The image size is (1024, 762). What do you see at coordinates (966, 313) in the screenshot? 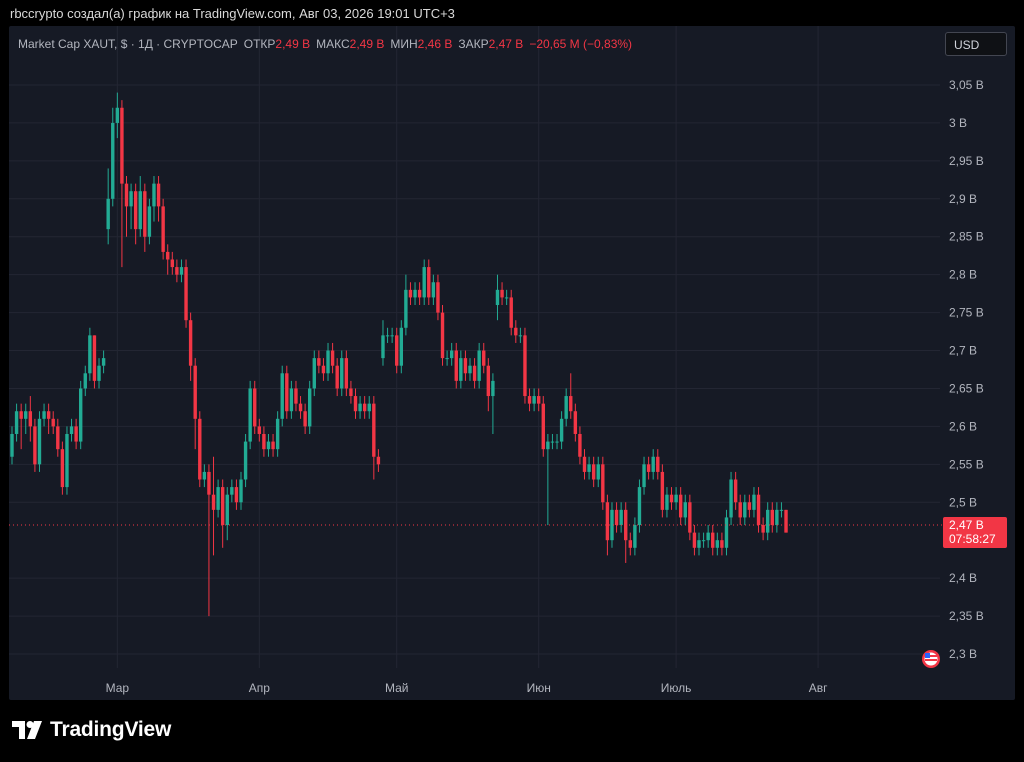
I see `y-tick-label: 2,75 B` at bounding box center [966, 313].